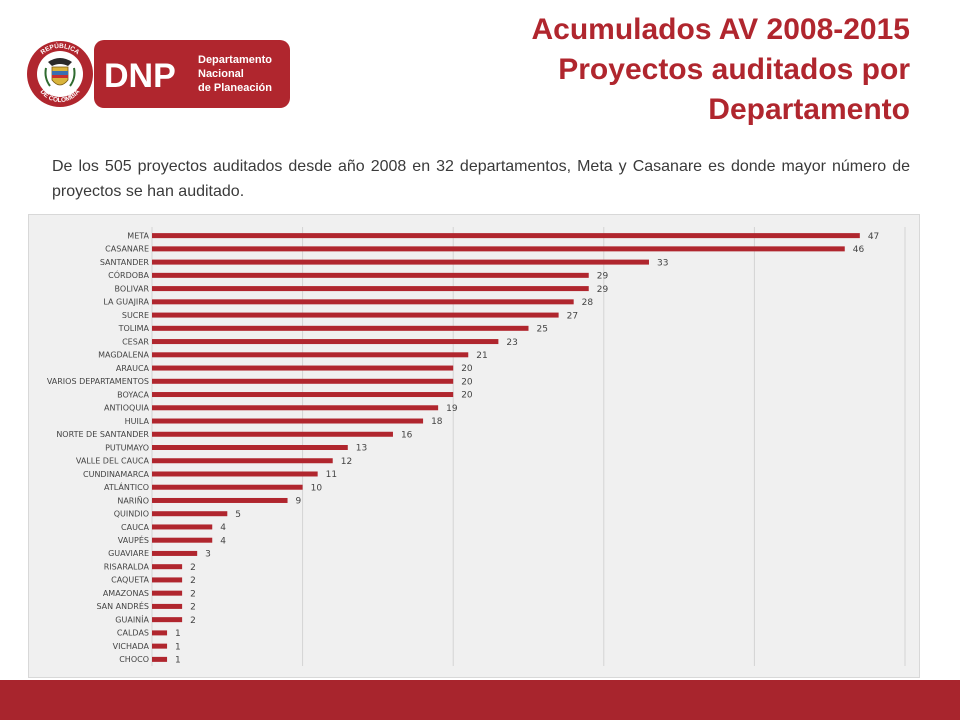 Image resolution: width=960 pixels, height=720 pixels. I want to click on data-label: 5, so click(238, 515).